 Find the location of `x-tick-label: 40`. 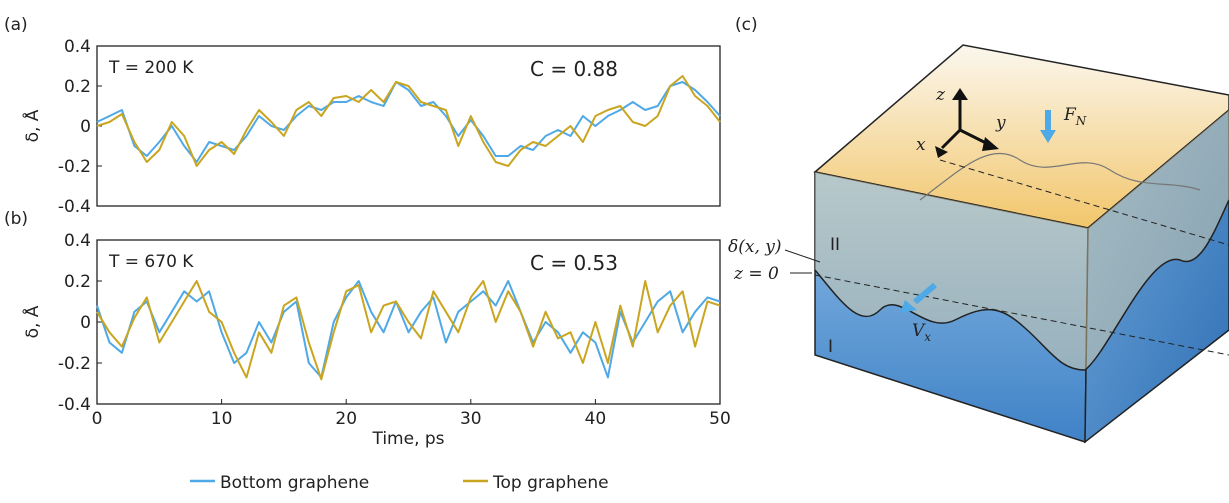

x-tick-label: 40 is located at coordinates (596, 419).